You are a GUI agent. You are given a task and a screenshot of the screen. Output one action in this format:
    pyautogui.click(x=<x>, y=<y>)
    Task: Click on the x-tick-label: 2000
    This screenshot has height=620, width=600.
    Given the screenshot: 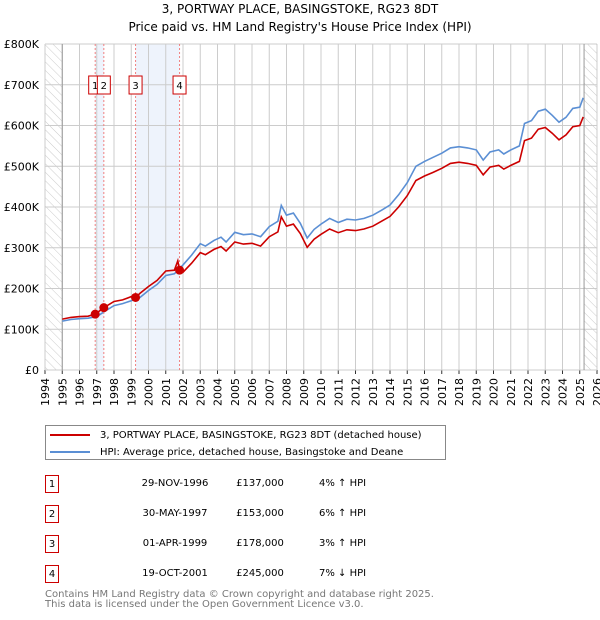 What is the action you would take?
    pyautogui.click(x=149, y=392)
    